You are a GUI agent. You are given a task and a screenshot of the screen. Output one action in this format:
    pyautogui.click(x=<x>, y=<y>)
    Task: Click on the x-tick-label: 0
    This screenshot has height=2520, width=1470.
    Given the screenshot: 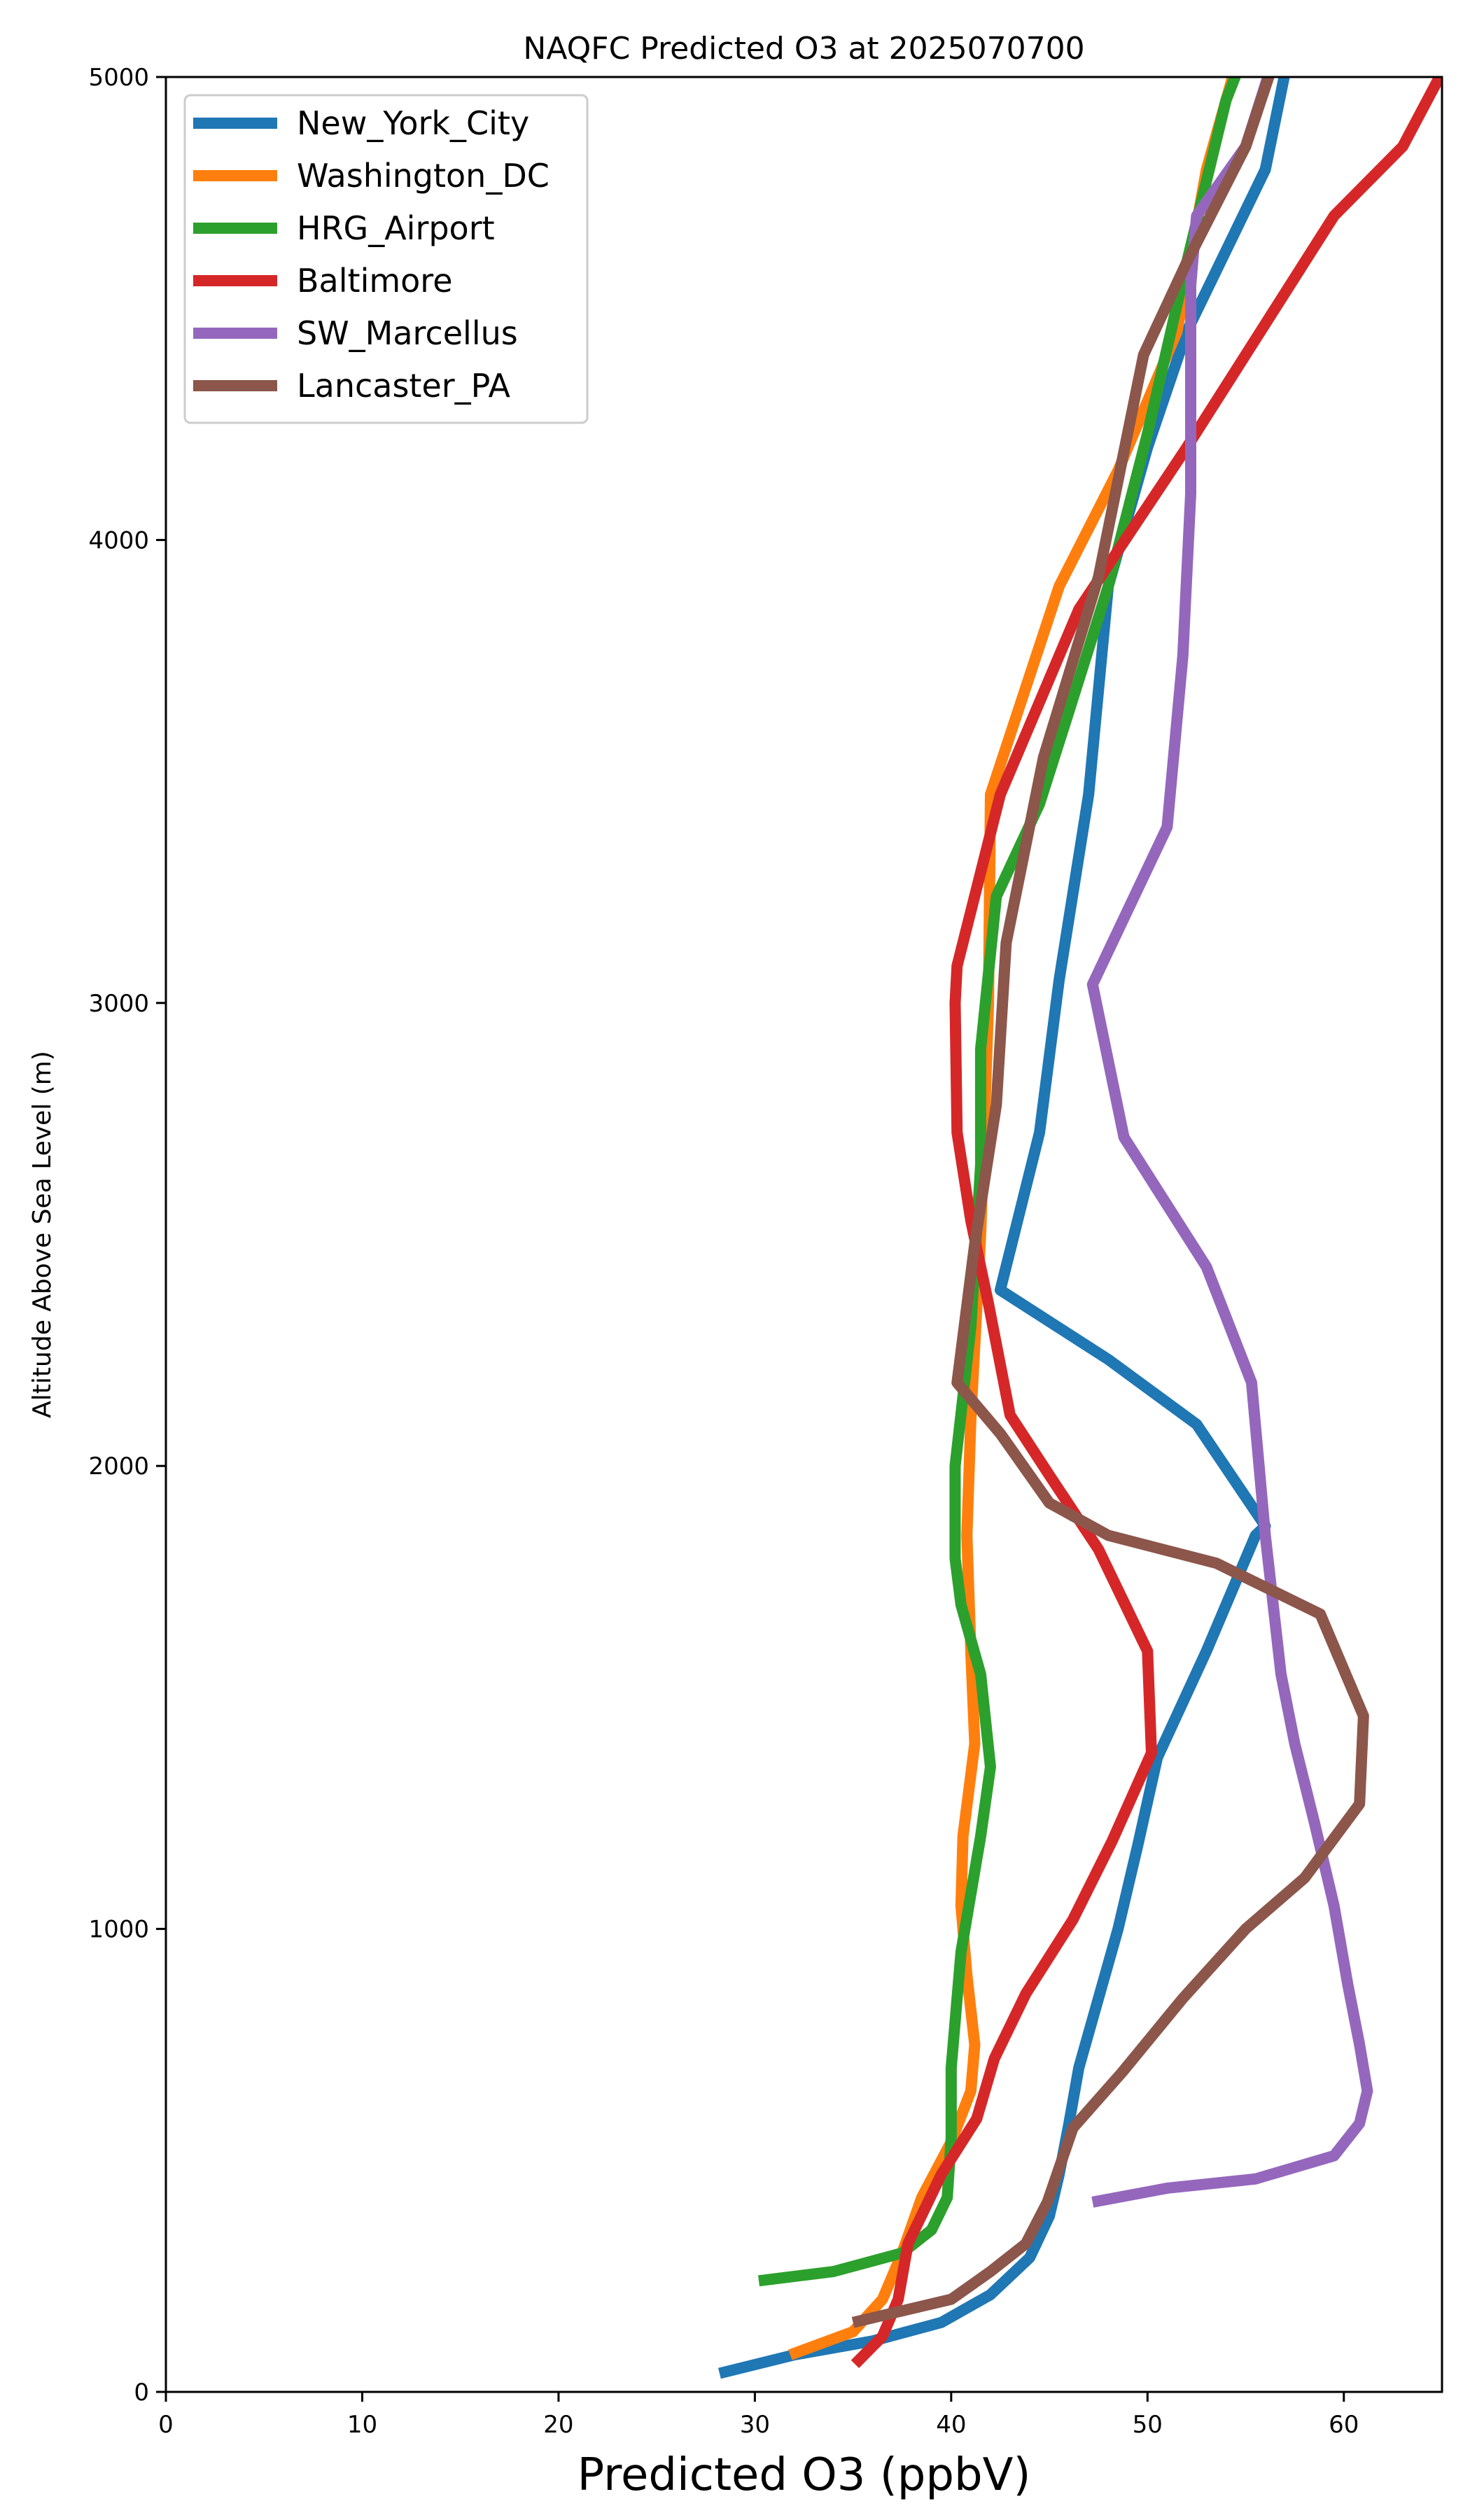 What is the action you would take?
    pyautogui.click(x=166, y=2425)
    